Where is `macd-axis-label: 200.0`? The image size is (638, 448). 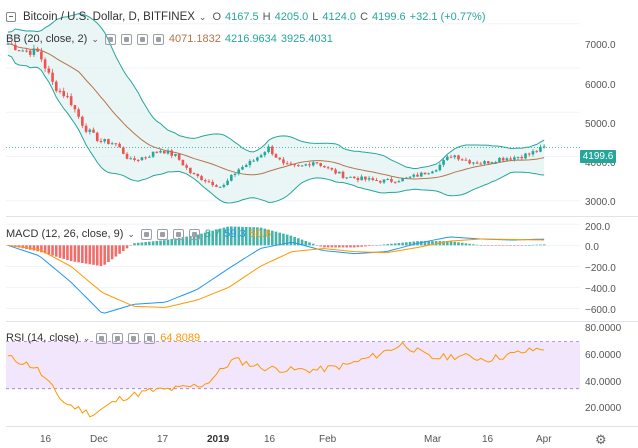 macd-axis-label: 200.0 is located at coordinates (598, 227).